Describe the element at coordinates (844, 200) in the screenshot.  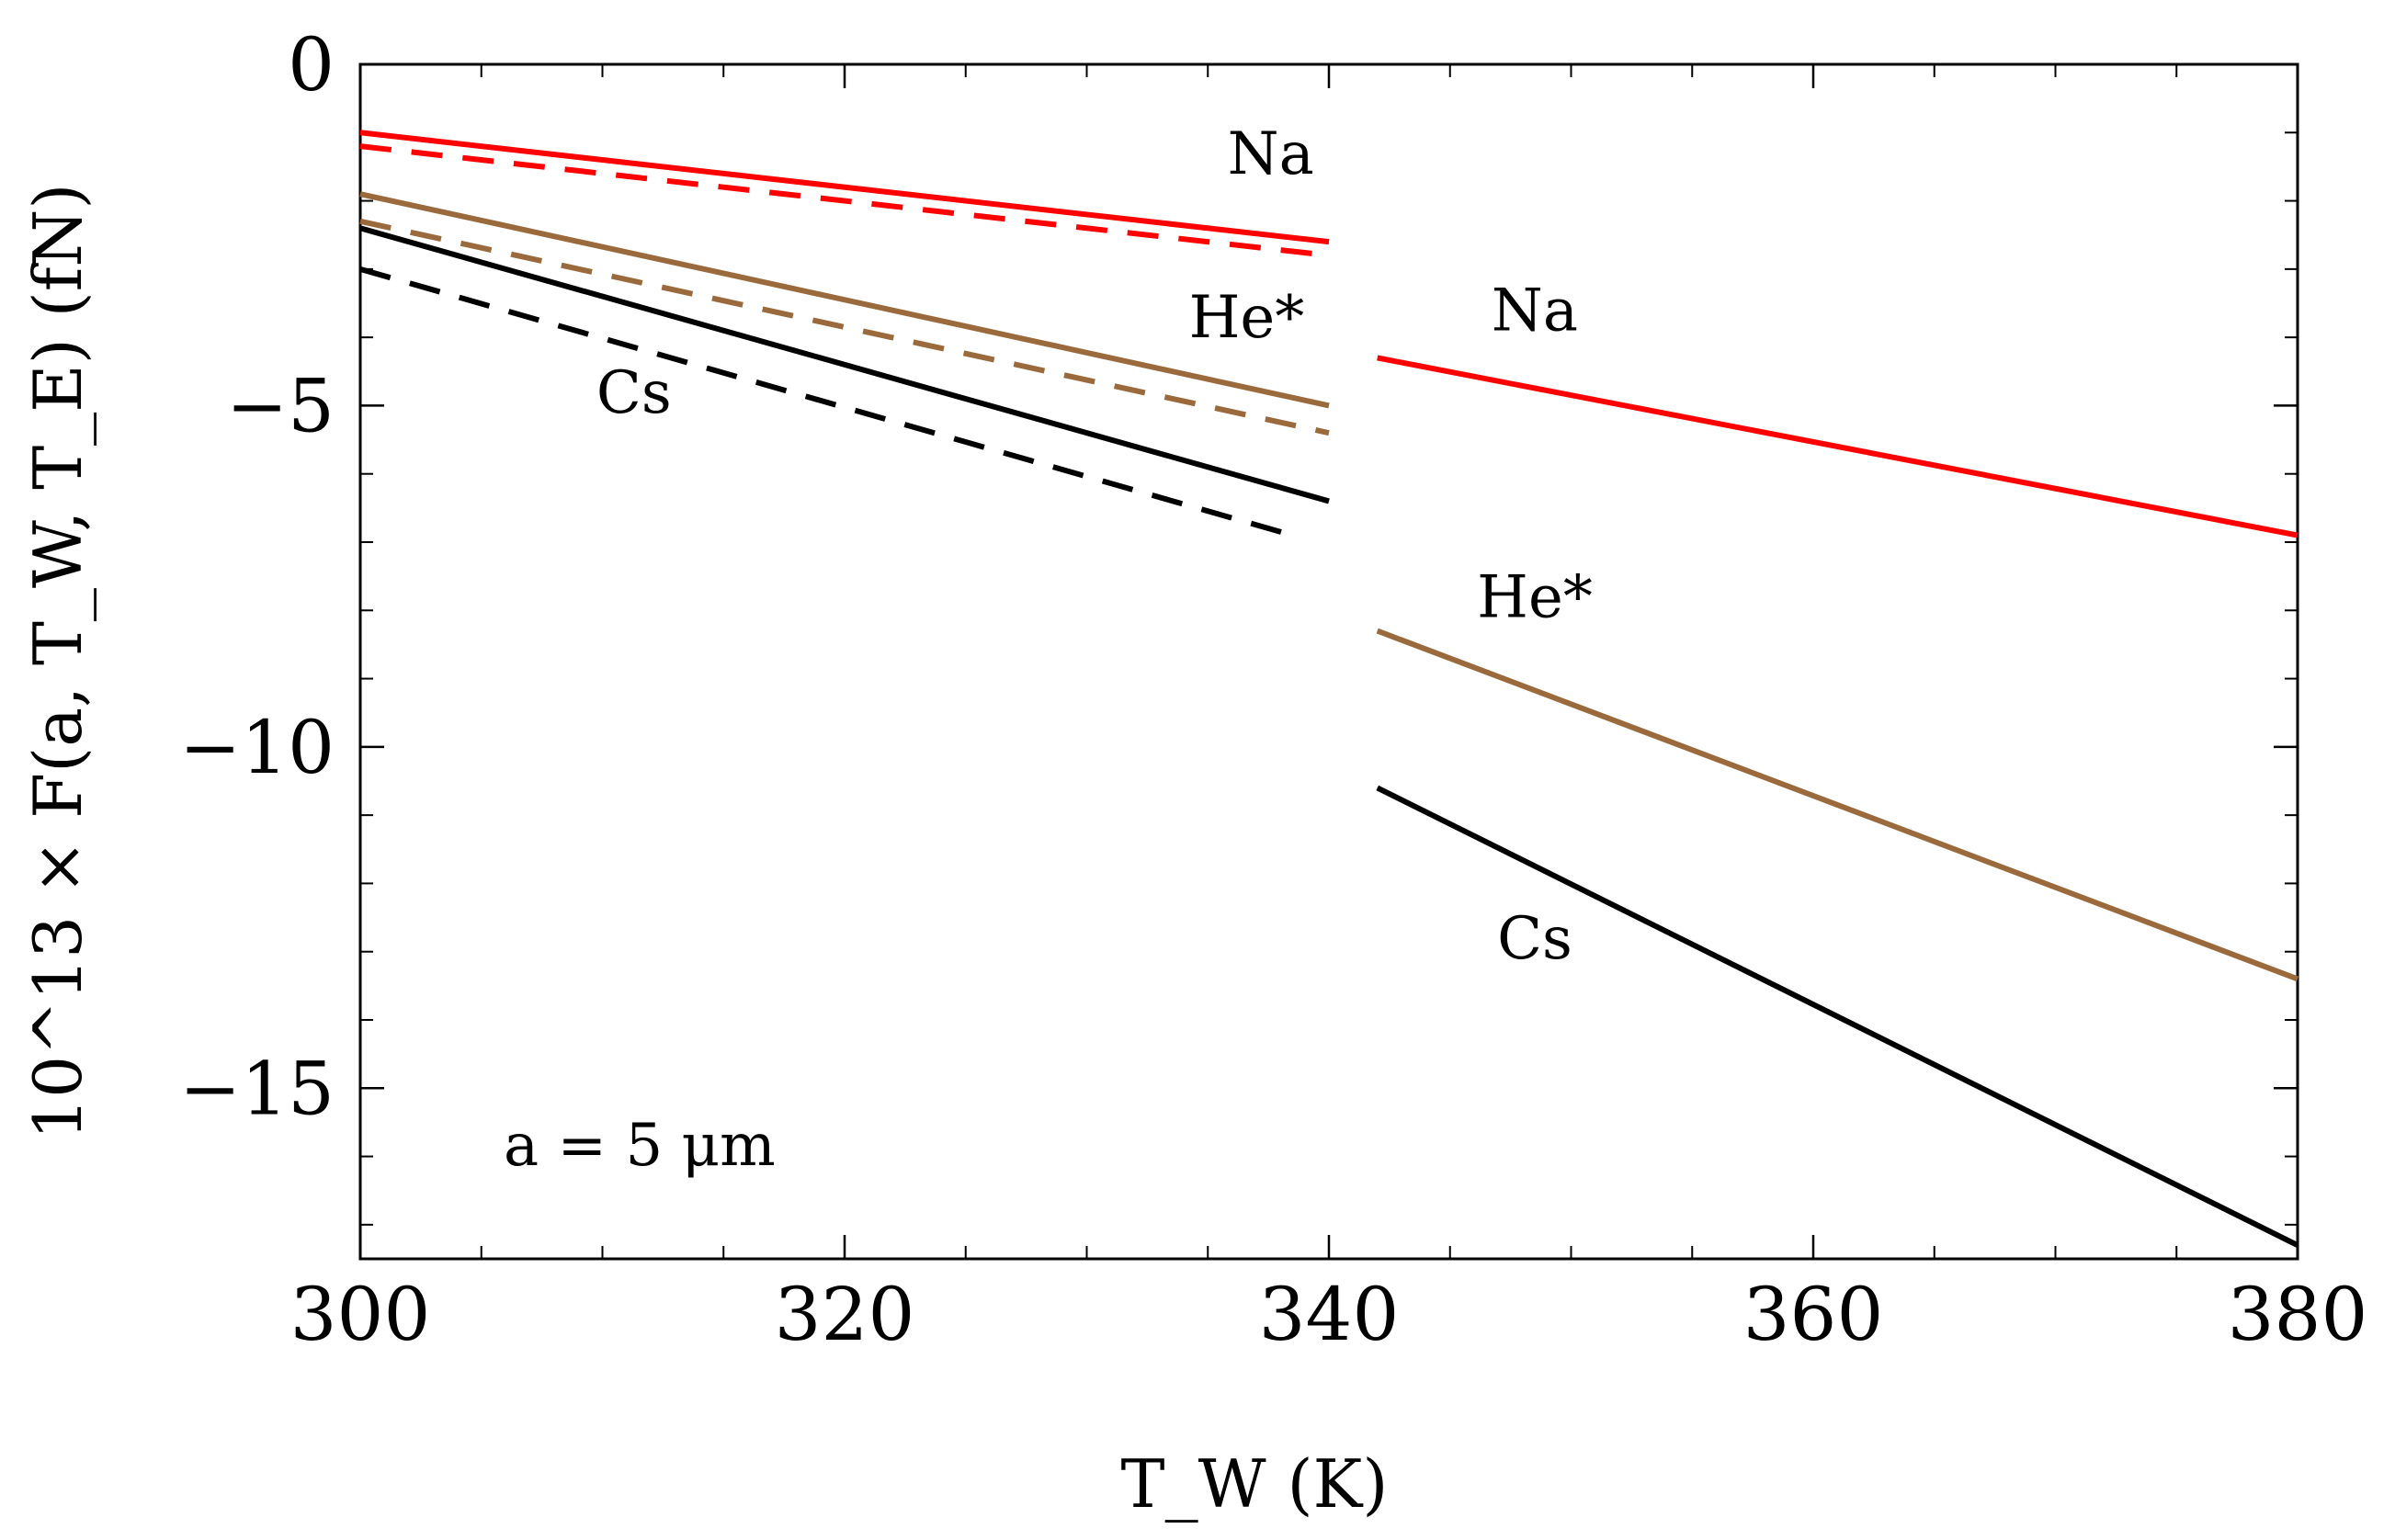
I see `series-line-na-dashed` at that location.